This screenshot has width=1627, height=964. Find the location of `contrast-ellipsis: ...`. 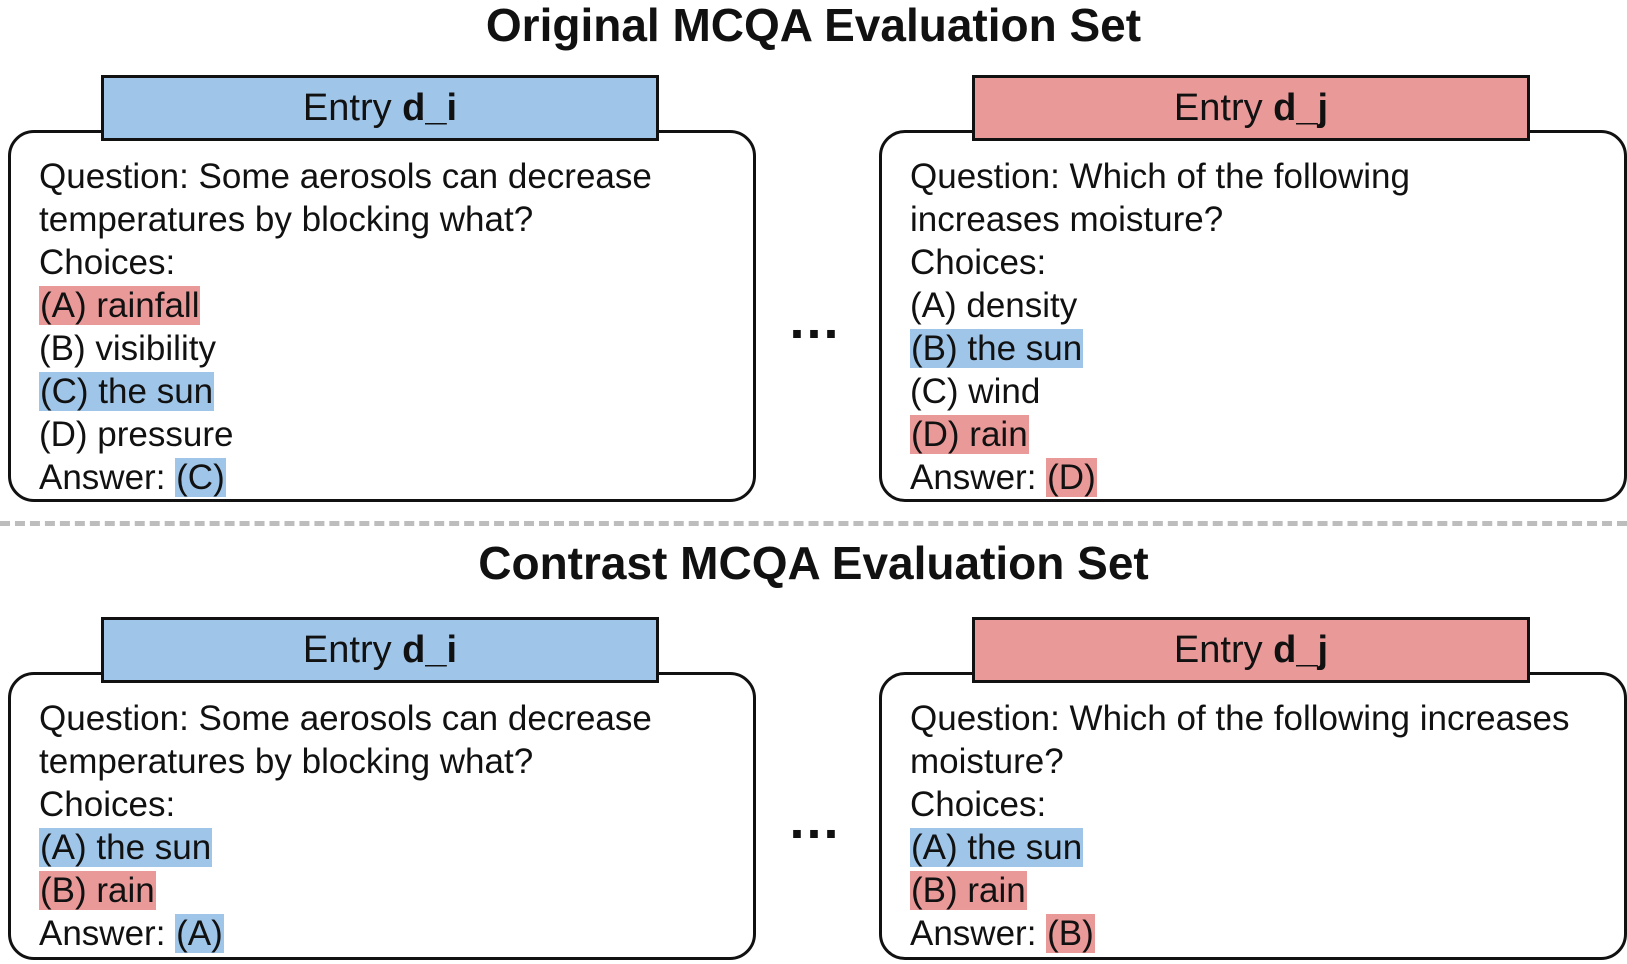

contrast-ellipsis: ... is located at coordinates (815, 820).